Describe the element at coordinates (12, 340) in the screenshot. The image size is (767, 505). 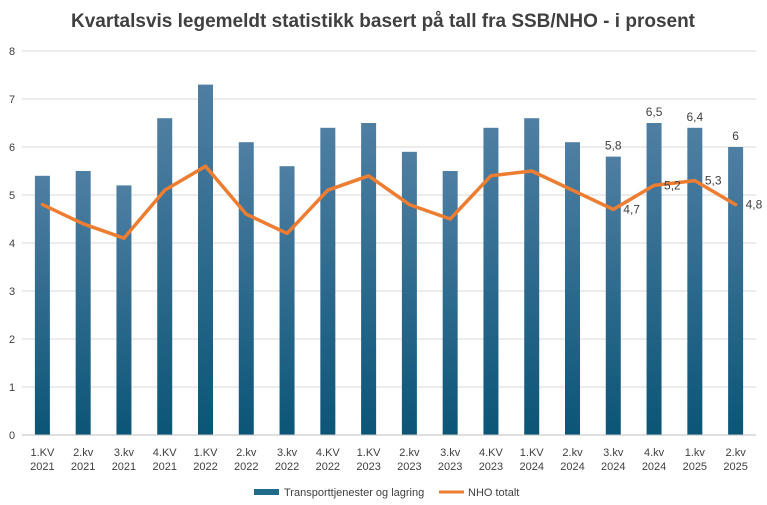
I see `y-tick-label: 2` at that location.